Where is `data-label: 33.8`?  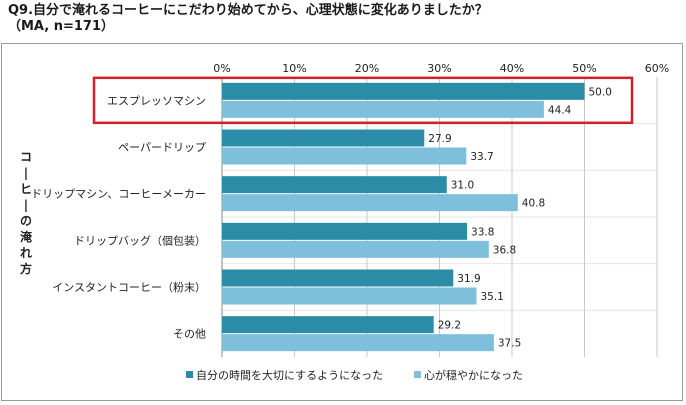 data-label: 33.8 is located at coordinates (482, 232).